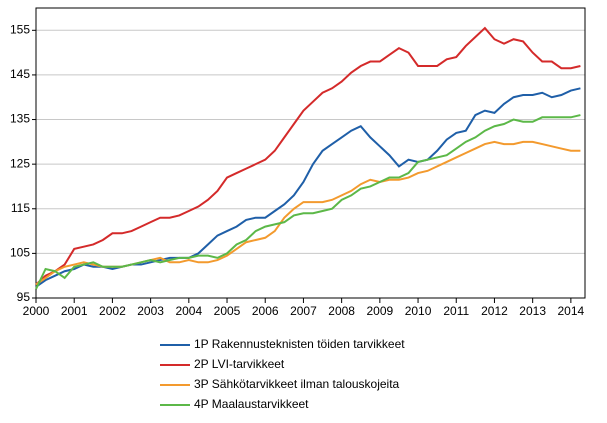 Image resolution: width=607 pixels, height=423 pixels. I want to click on x-tick-label: 2013, so click(532, 311).